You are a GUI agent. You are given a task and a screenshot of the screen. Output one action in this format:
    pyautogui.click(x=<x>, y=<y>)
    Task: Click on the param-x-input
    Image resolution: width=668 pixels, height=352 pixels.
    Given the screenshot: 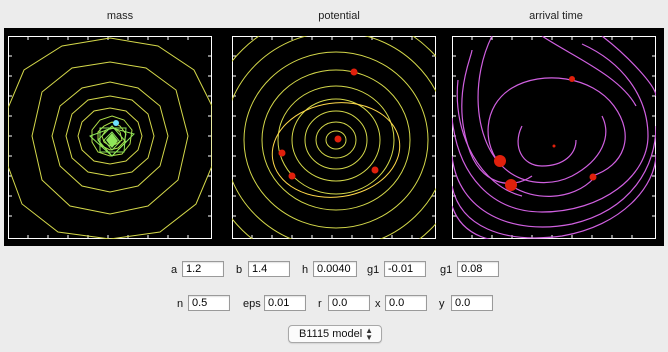 What is the action you would take?
    pyautogui.click(x=406, y=303)
    